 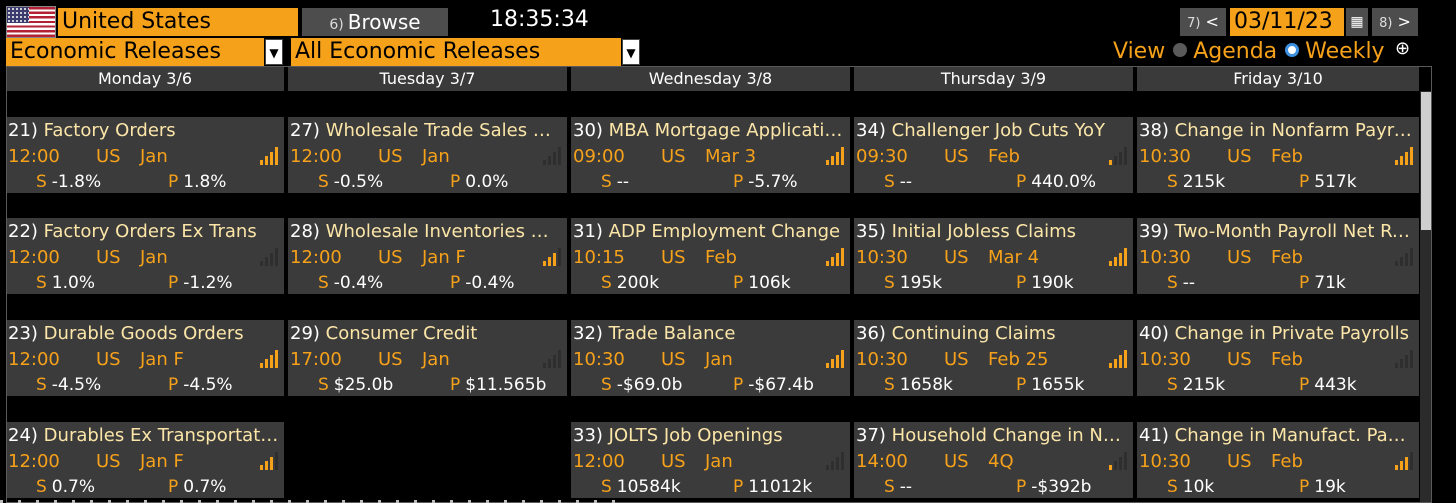 I want to click on event-period: 4Q, so click(x=1001, y=461).